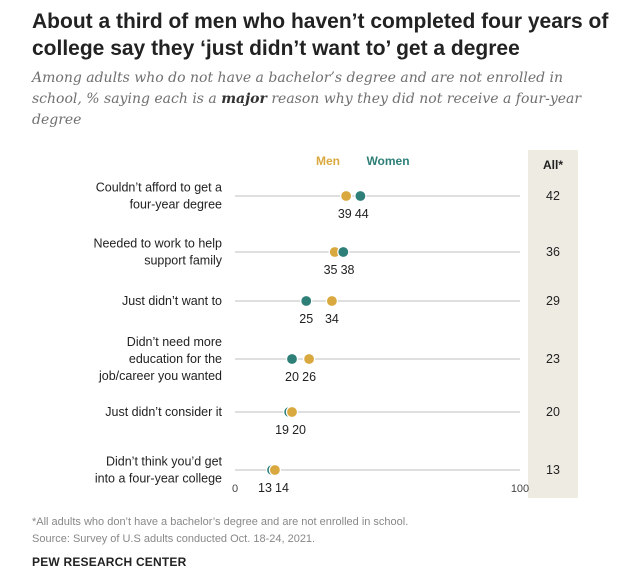 The width and height of the screenshot is (640, 578). What do you see at coordinates (309, 377) in the screenshot?
I see `men-value-label: 26` at bounding box center [309, 377].